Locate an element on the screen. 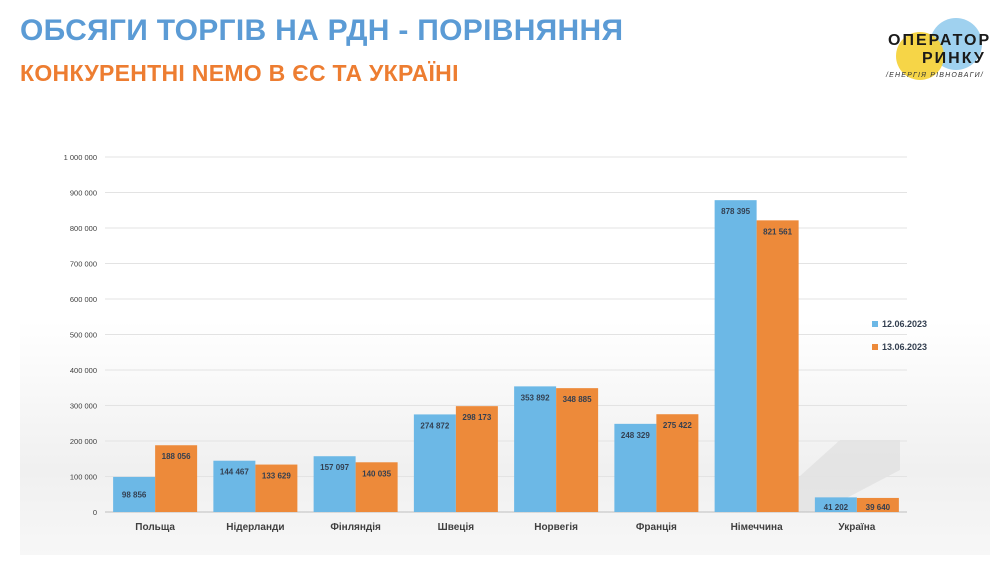  data-label: 144 467 is located at coordinates (234, 472).